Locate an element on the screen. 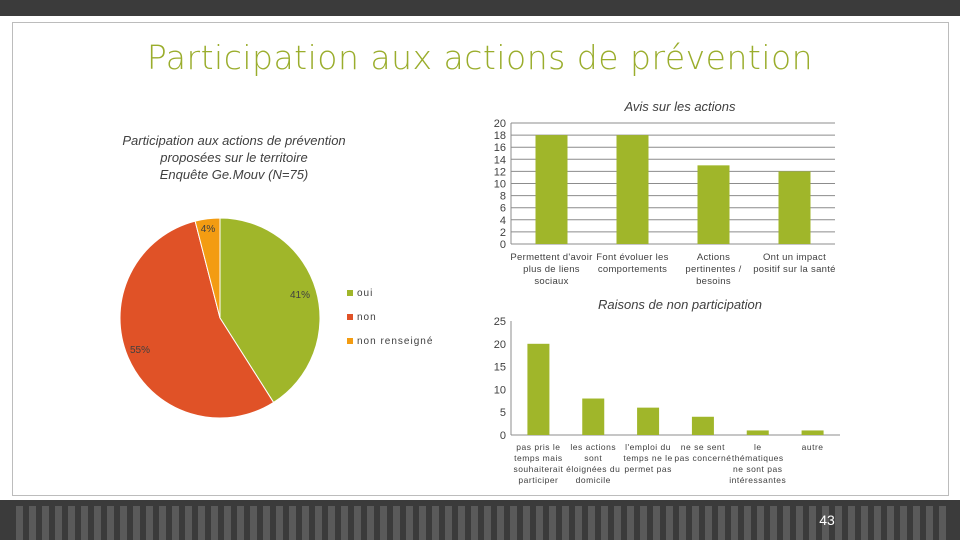 The image size is (960, 540). x-category-label: sociaux is located at coordinates (551, 281).